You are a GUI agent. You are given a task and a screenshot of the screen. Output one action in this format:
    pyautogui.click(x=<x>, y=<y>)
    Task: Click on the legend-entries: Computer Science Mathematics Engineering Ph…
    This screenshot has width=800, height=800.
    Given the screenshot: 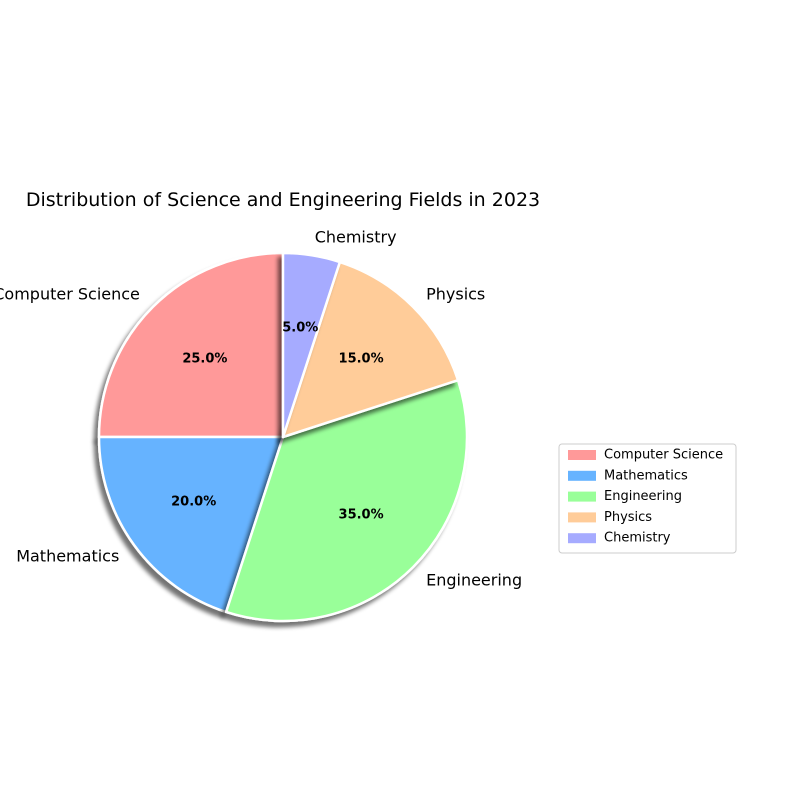 What is the action you would take?
    pyautogui.click(x=645, y=497)
    